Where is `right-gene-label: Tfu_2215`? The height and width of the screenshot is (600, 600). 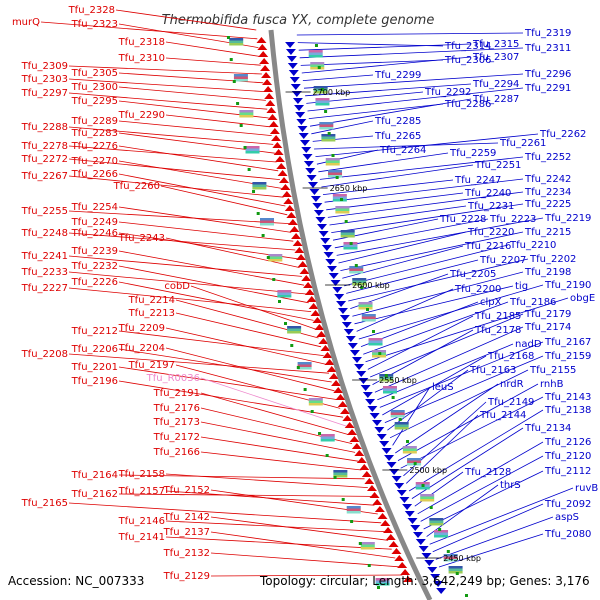 right-gene-label: Tfu_2215 is located at coordinates (547, 232).